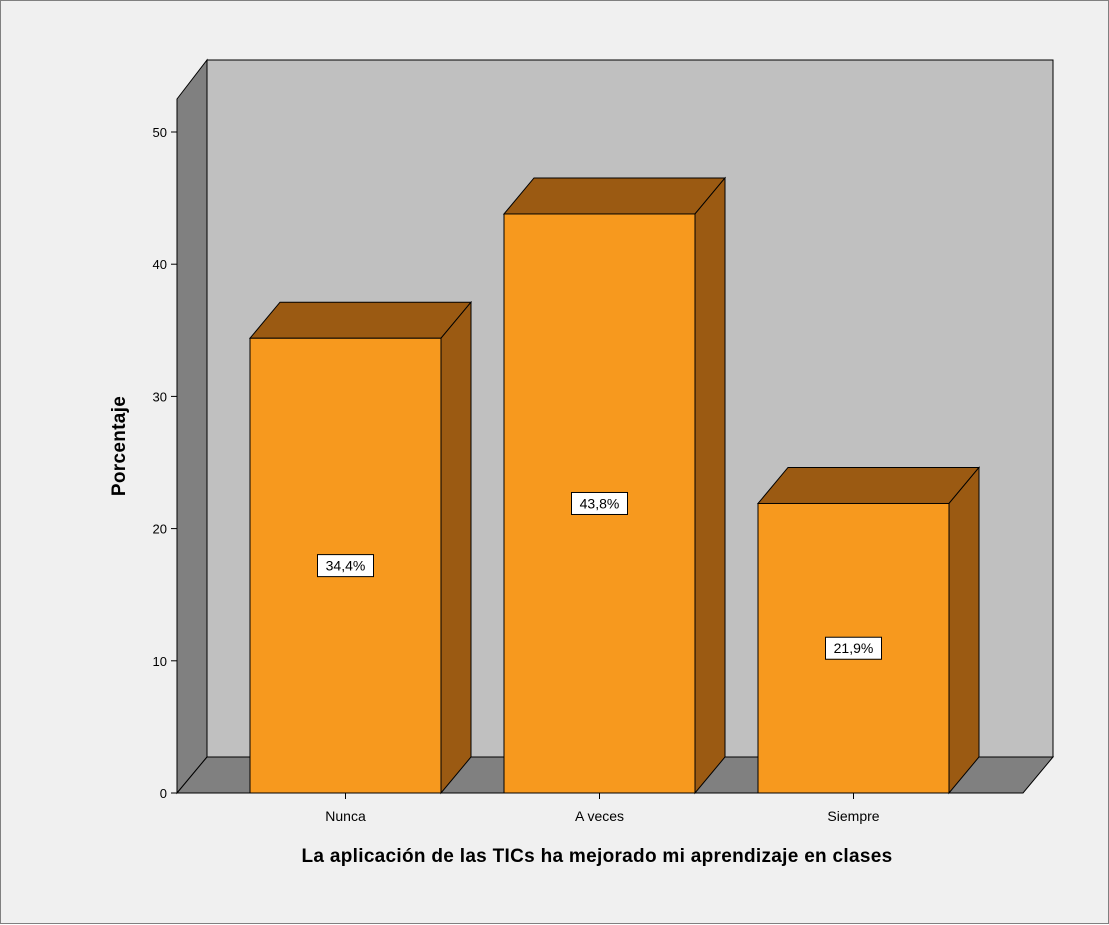  I want to click on data-label-text: 34,4%, so click(346, 566).